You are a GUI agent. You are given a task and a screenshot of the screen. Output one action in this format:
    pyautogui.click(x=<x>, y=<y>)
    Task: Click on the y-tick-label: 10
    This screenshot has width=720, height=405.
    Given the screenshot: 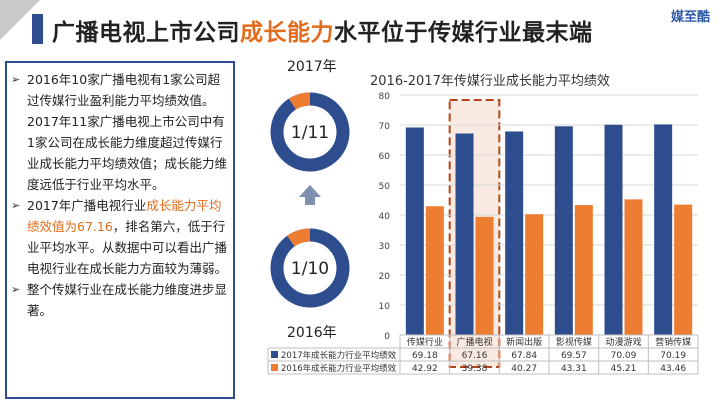 What is the action you would take?
    pyautogui.click(x=385, y=307)
    